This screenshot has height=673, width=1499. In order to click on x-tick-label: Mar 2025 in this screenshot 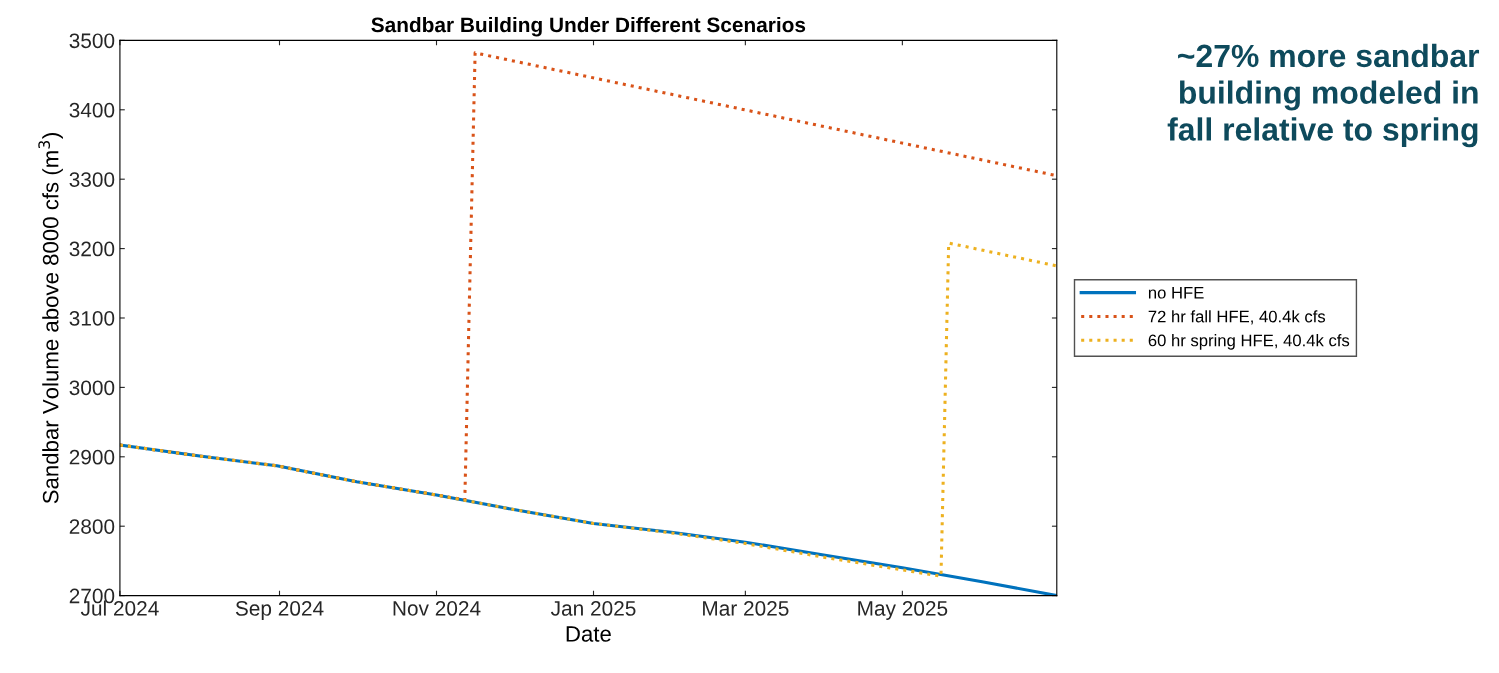, I will do `click(746, 608)`.